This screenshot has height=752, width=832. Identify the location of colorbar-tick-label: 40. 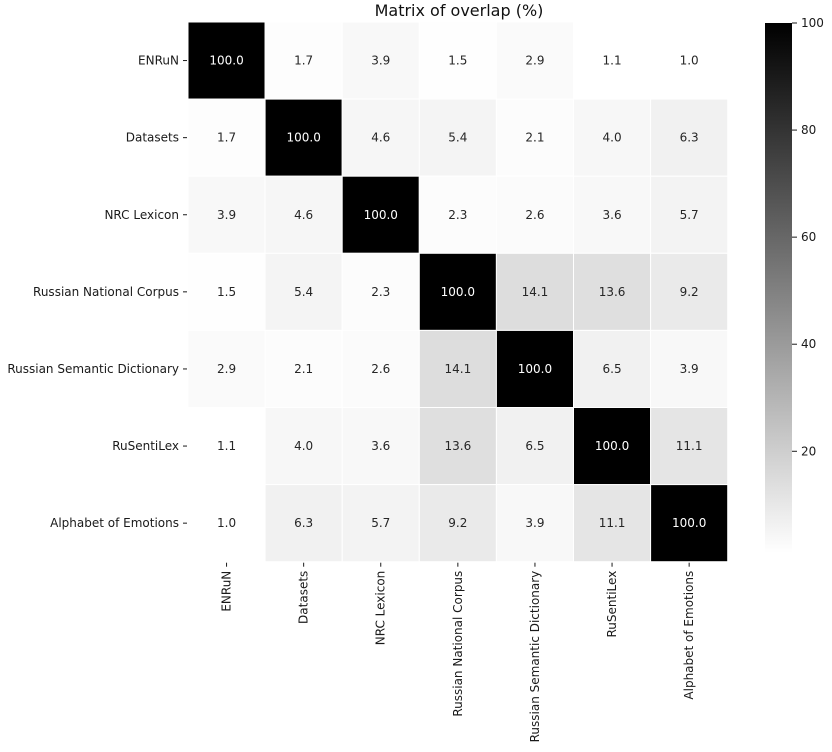
(808, 344).